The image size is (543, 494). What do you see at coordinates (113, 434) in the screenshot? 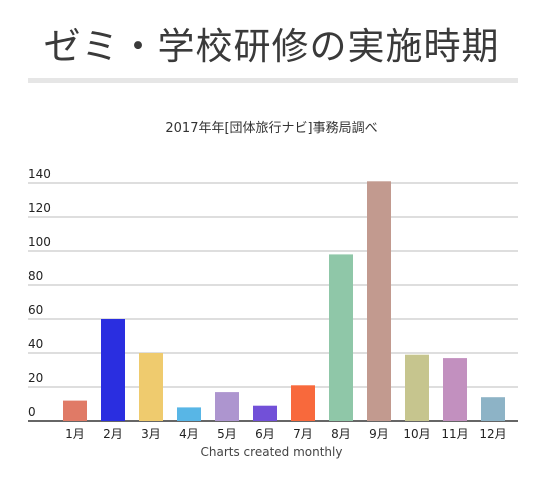
I see `x-category-label: 2月` at bounding box center [113, 434].